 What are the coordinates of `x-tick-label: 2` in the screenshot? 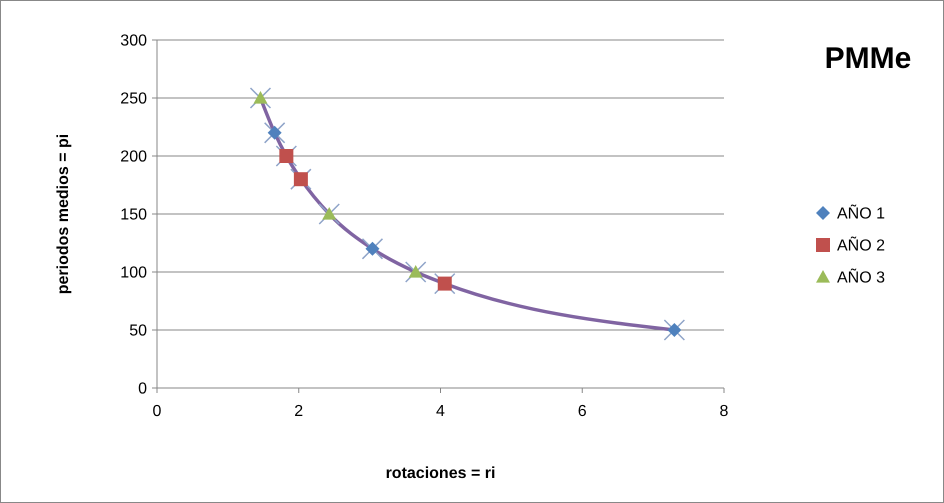 It's located at (299, 411).